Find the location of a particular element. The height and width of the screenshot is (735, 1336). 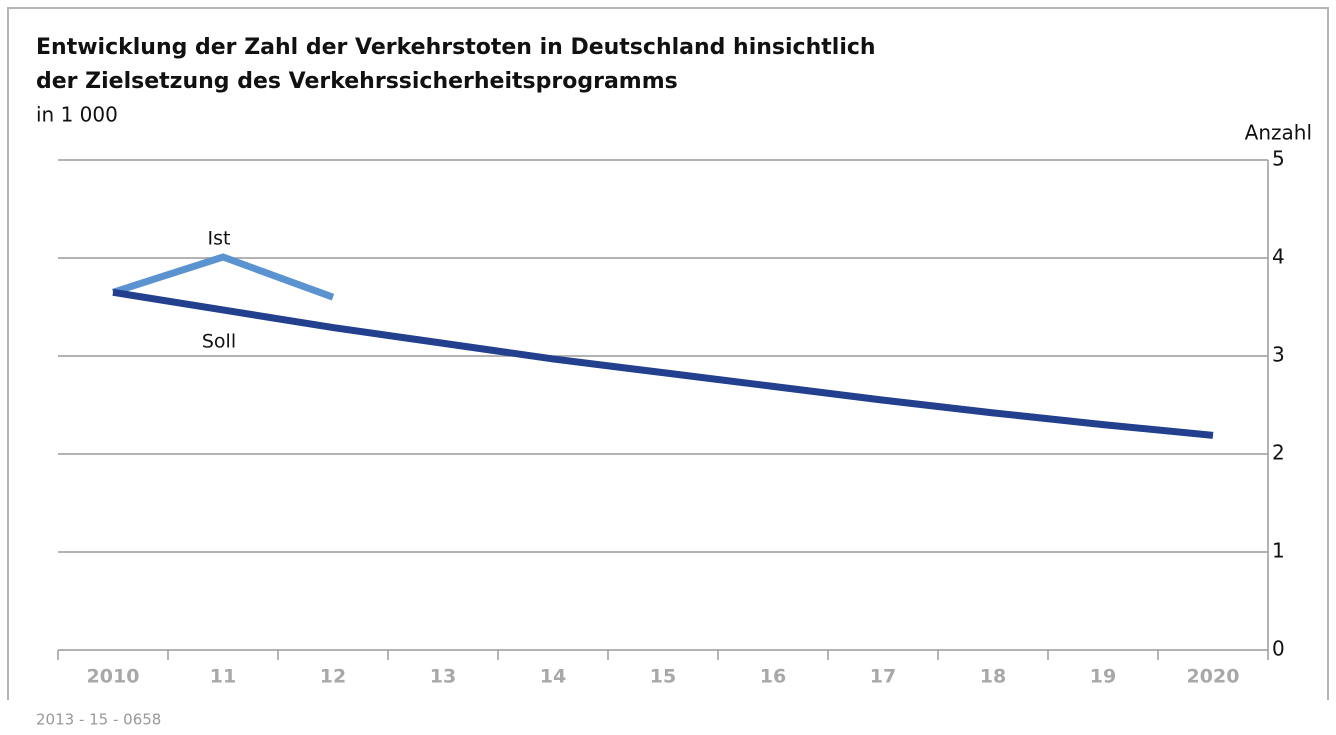

y-axis-label: Anzahl is located at coordinates (1278, 133).